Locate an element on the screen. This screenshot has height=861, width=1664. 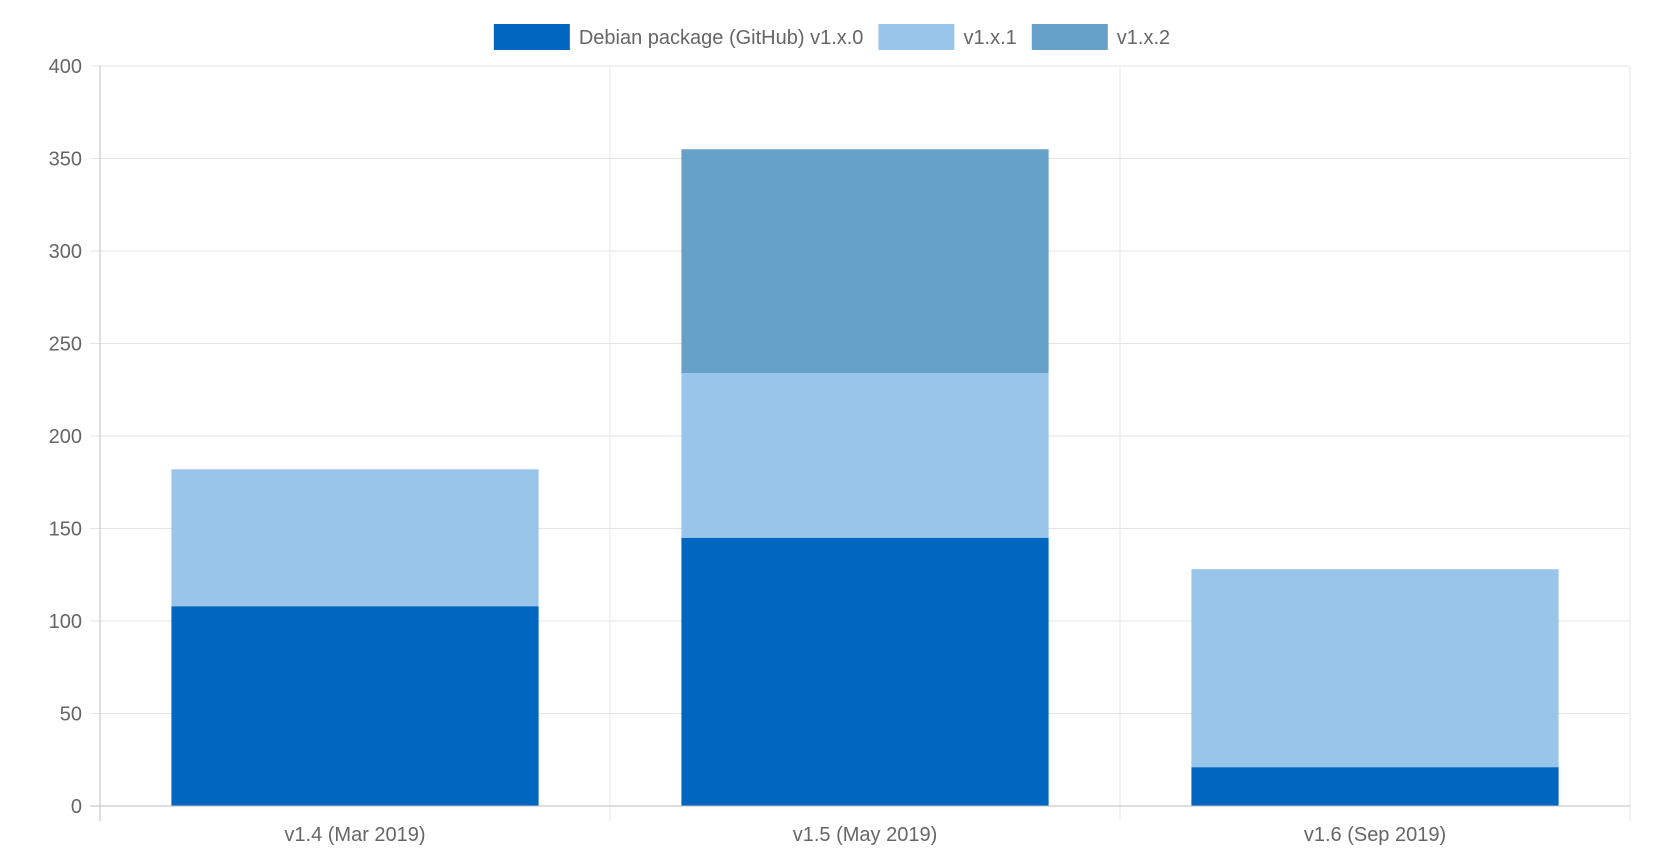
legend-label: v1.x.2 is located at coordinates (1143, 38).